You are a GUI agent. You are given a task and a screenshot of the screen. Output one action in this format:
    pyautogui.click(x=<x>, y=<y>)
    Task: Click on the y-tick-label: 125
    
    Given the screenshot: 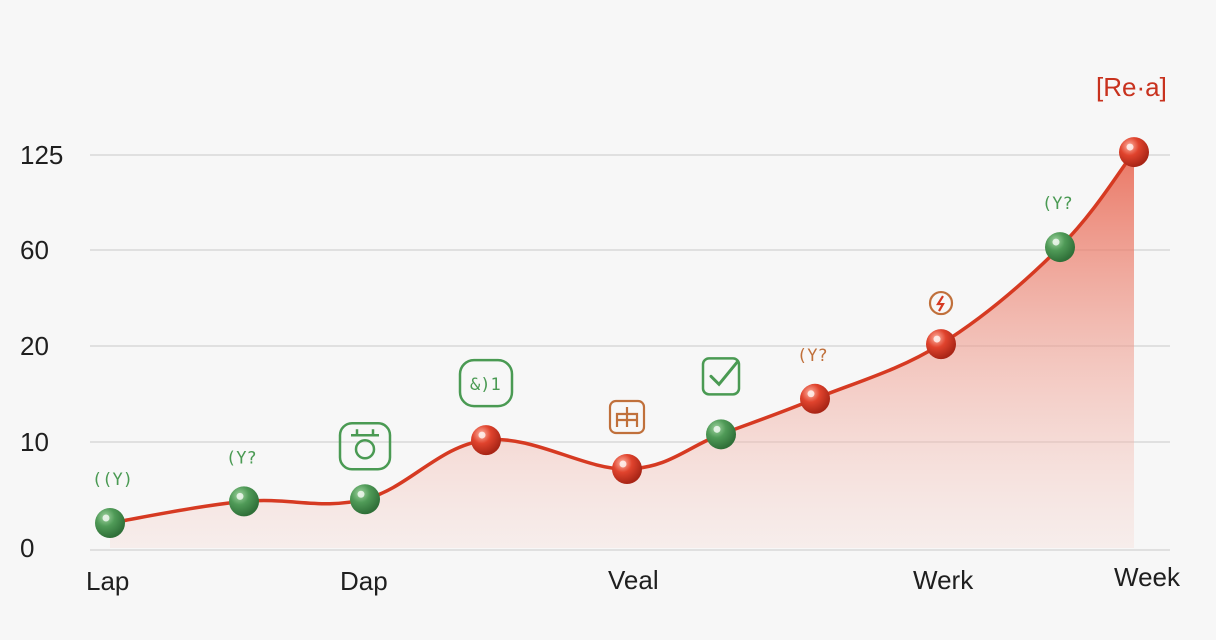 What is the action you would take?
    pyautogui.click(x=41, y=155)
    